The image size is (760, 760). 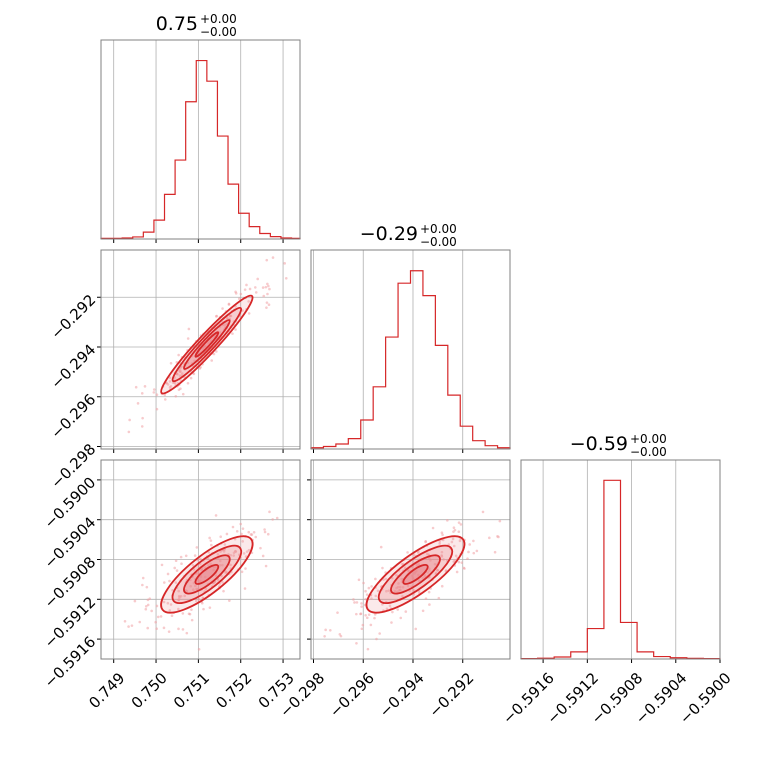 I want to click on x-tick-label: 0.752, so click(x=233, y=690).